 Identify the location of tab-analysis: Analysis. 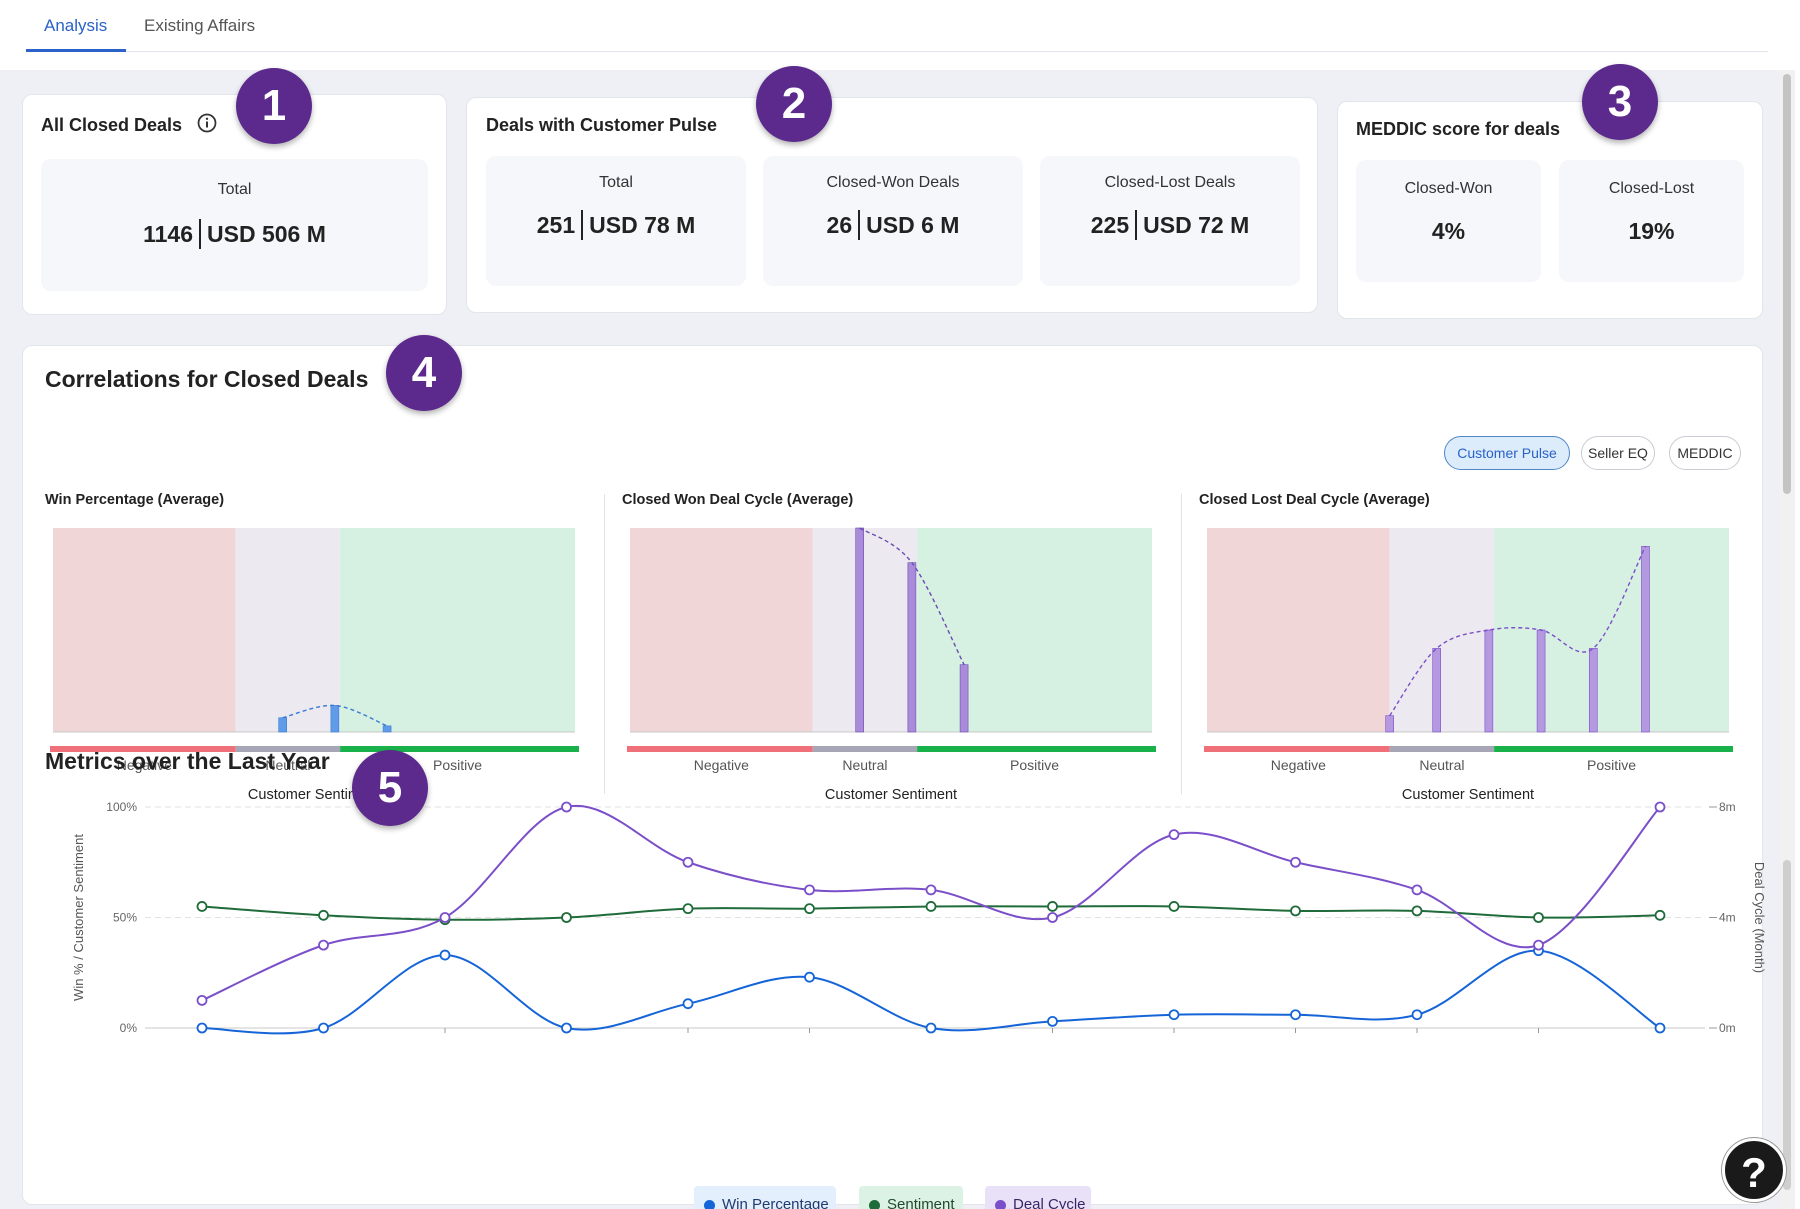
(76, 25).